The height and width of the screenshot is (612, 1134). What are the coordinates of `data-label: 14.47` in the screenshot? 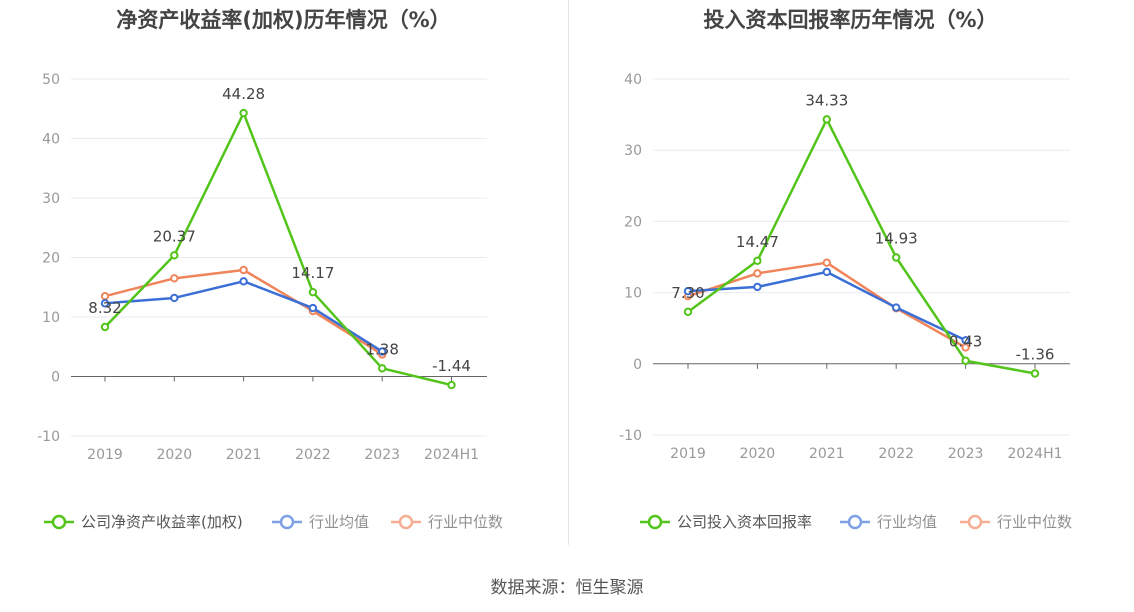 It's located at (757, 242).